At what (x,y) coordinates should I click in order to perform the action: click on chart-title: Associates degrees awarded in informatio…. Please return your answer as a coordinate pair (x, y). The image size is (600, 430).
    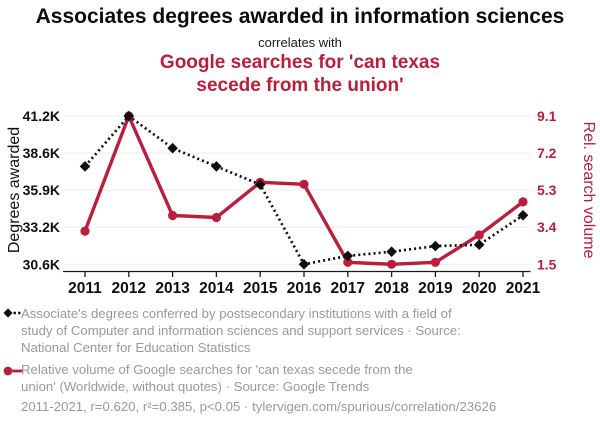
    Looking at the image, I should click on (300, 16).